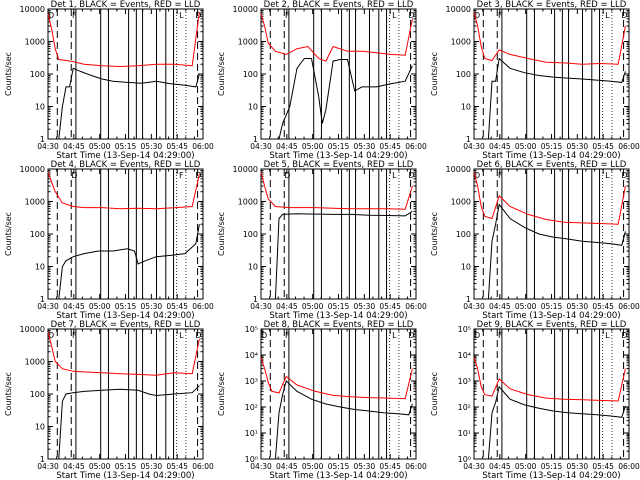 Image resolution: width=640 pixels, height=480 pixels. I want to click on y-tick-label: 10¹, so click(464, 433).